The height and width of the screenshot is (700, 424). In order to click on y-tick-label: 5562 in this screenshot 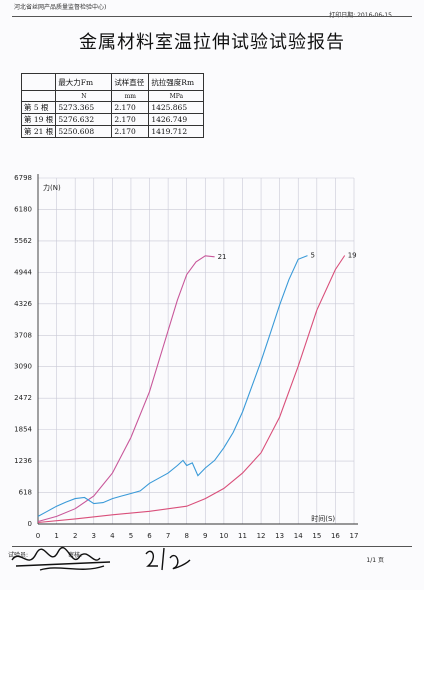, I will do `click(23, 241)`.